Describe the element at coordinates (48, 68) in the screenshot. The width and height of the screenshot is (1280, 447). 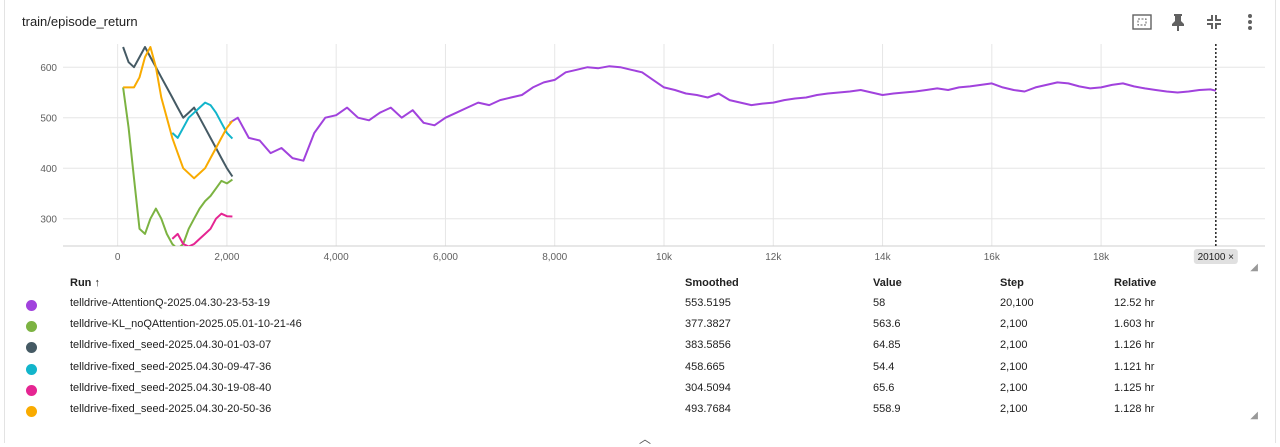
I see `y-tick-label: 600` at that location.